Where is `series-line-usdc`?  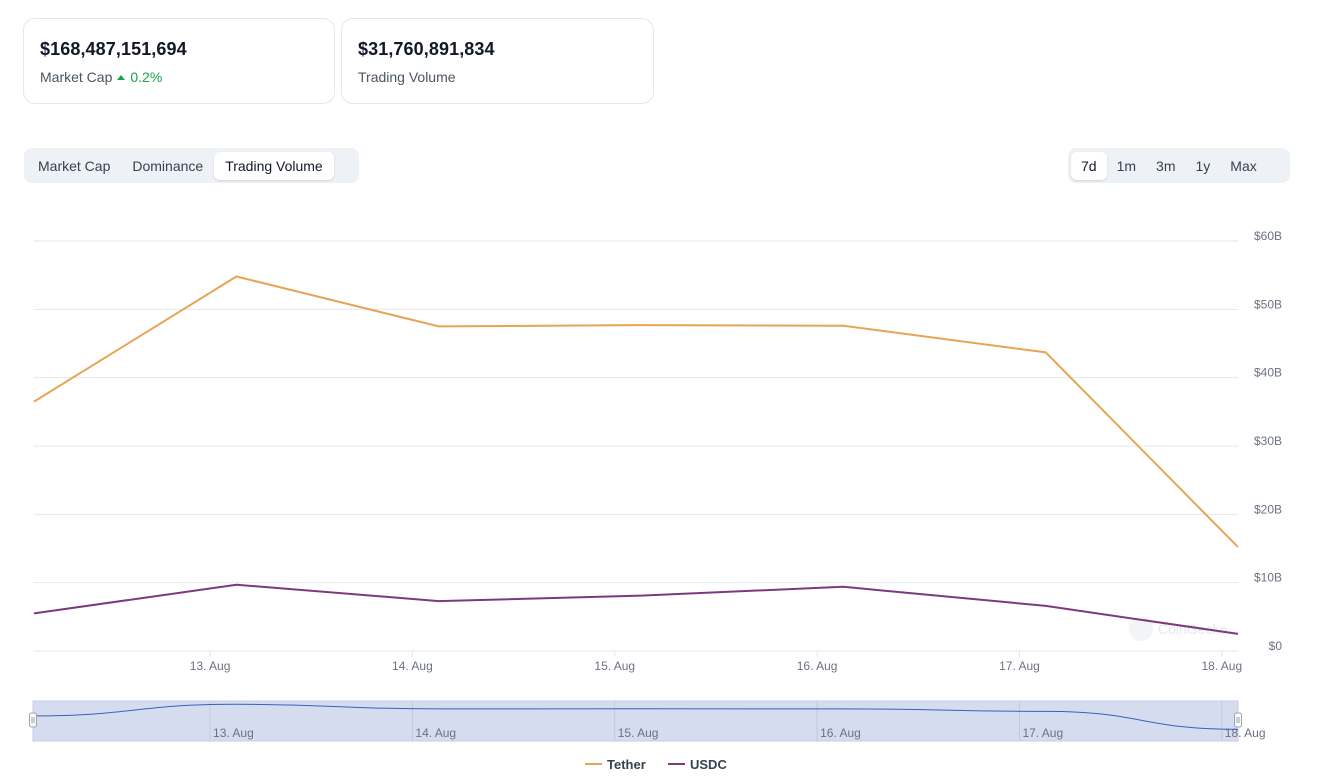 series-line-usdc is located at coordinates (636, 609).